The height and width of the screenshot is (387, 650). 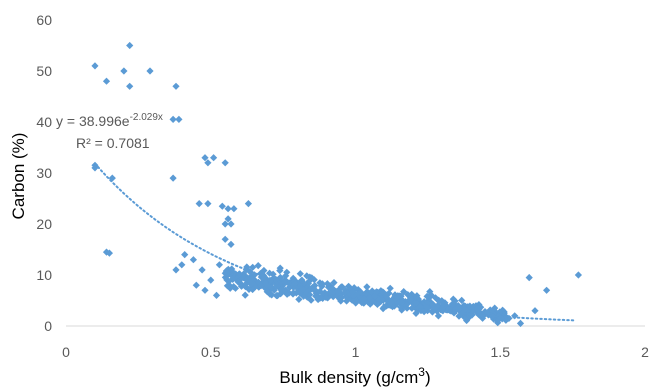 I want to click on y-tick-label: 60, so click(x=44, y=20).